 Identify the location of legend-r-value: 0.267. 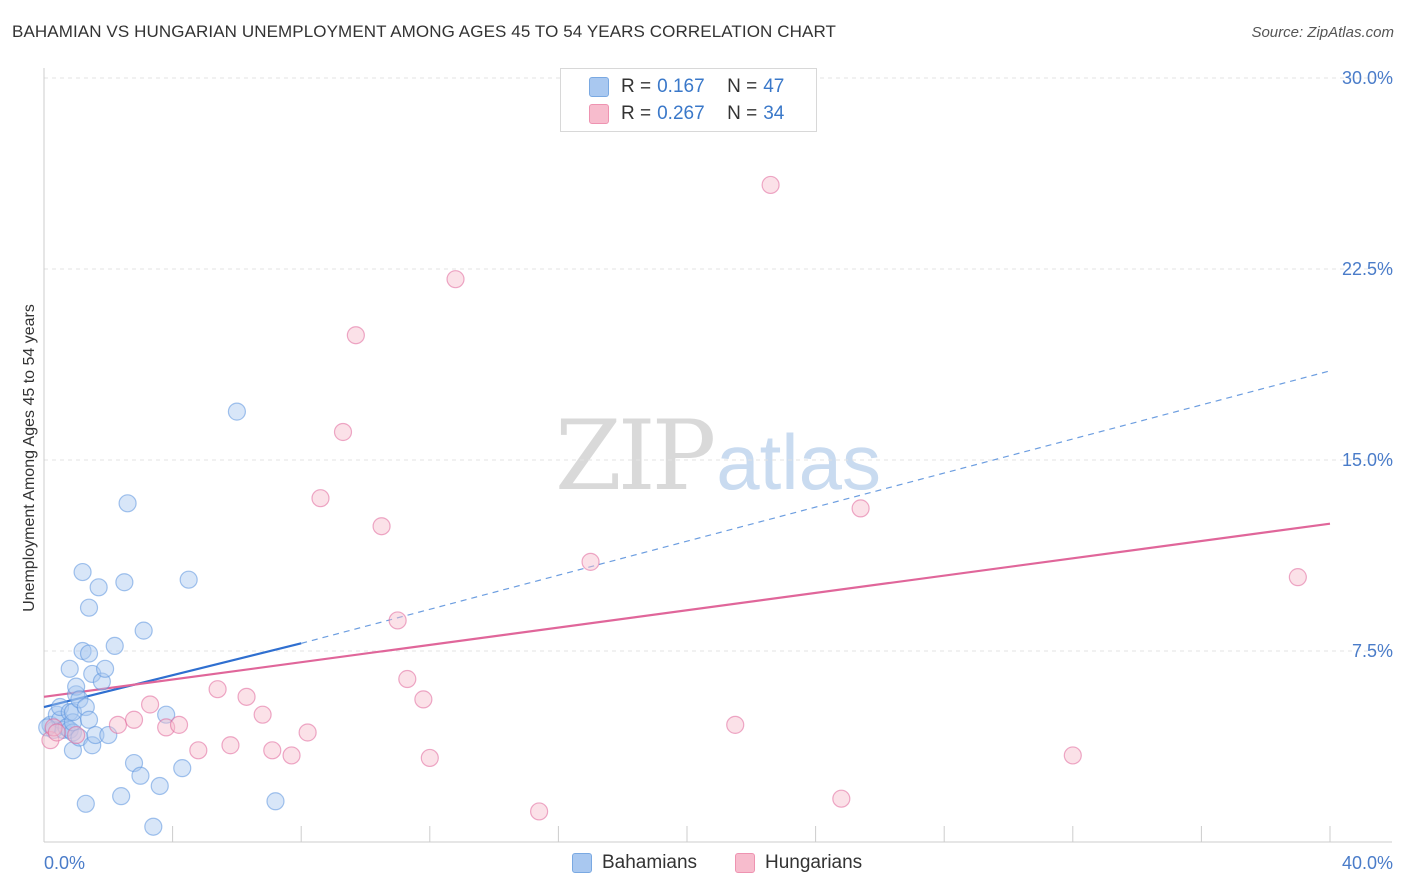
(681, 113).